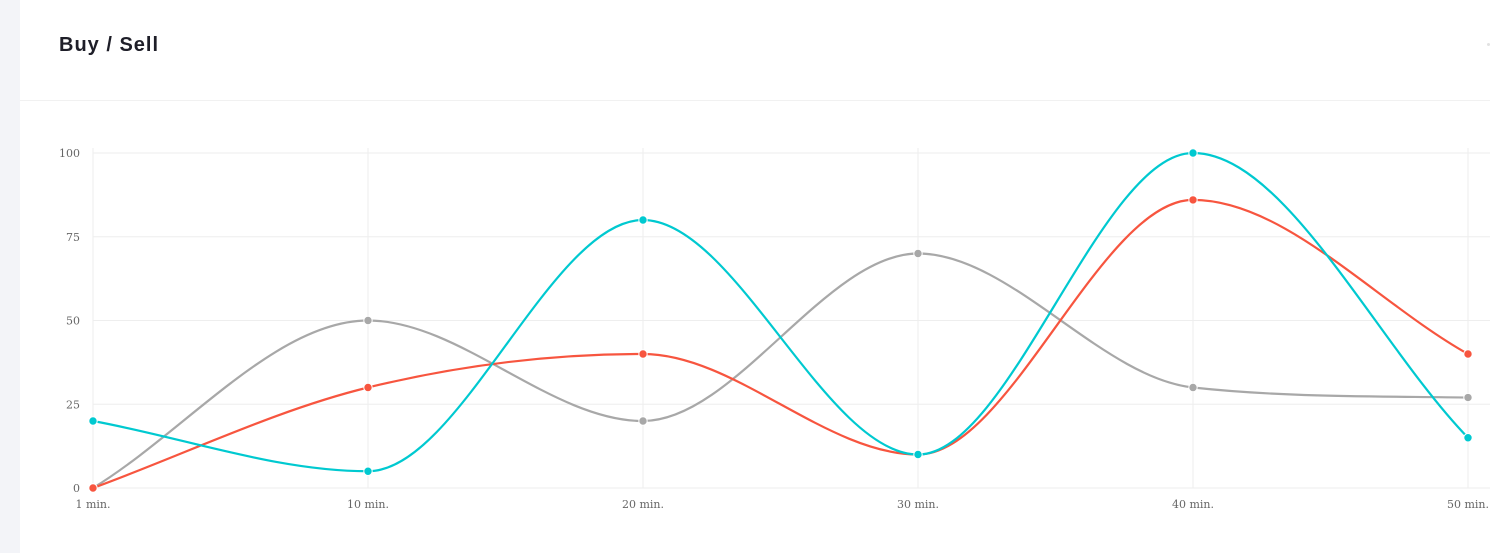  I want to click on y-tick-label: 25, so click(73, 404).